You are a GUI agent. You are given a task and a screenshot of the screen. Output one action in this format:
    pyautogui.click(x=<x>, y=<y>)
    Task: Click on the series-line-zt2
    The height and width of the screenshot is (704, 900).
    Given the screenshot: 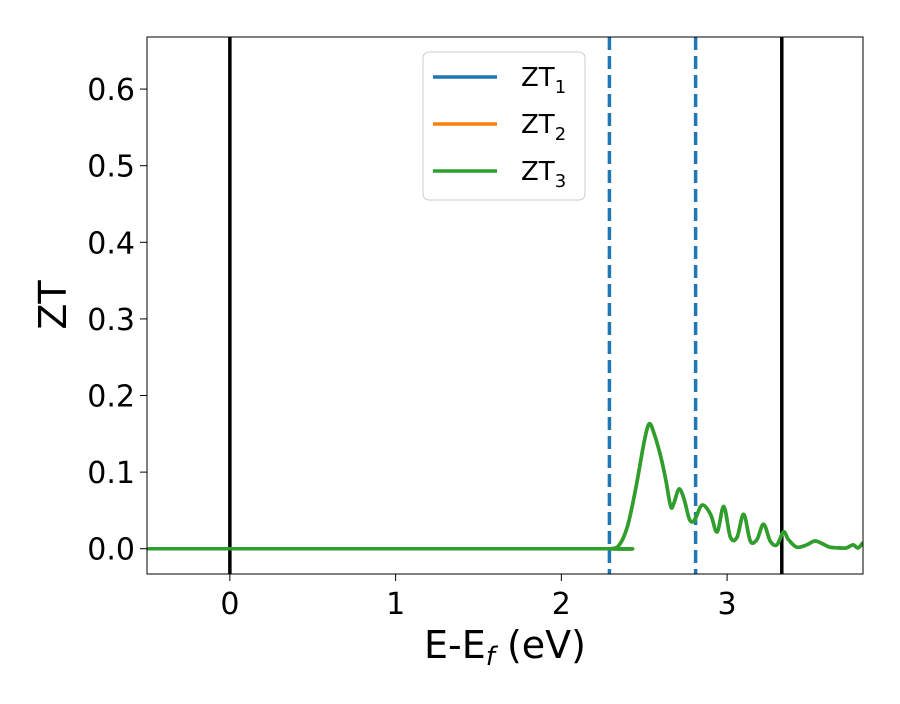 What is the action you would take?
    pyautogui.click(x=505, y=486)
    